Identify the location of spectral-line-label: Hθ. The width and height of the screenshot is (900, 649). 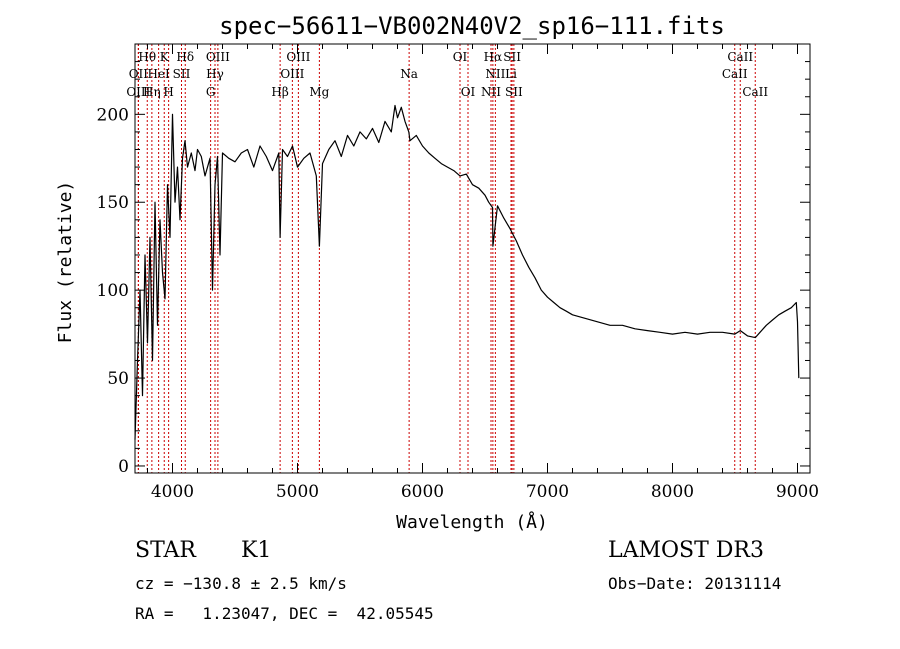
(147, 57).